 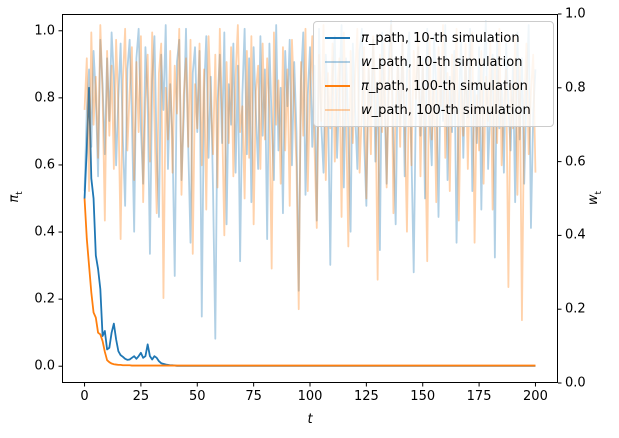 What do you see at coordinates (444, 86) in the screenshot?
I see `legend-label-pi-100: π_path, 100-th simulation` at bounding box center [444, 86].